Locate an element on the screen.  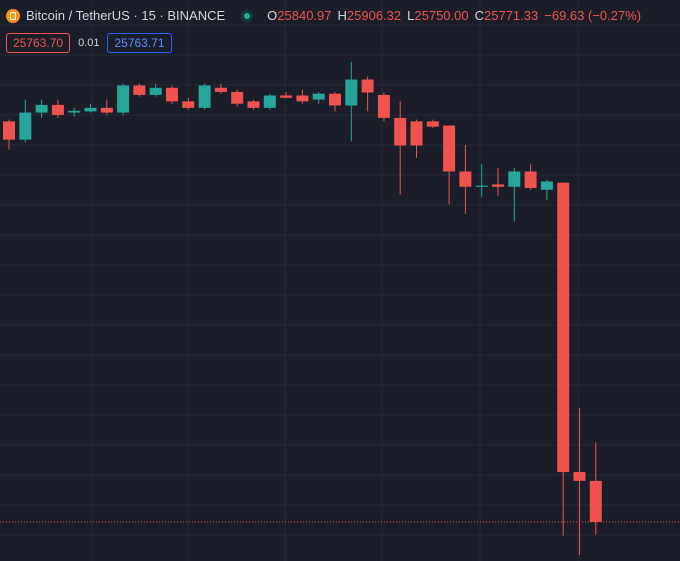
ohlc-value: 25771.33 is located at coordinates (511, 15).